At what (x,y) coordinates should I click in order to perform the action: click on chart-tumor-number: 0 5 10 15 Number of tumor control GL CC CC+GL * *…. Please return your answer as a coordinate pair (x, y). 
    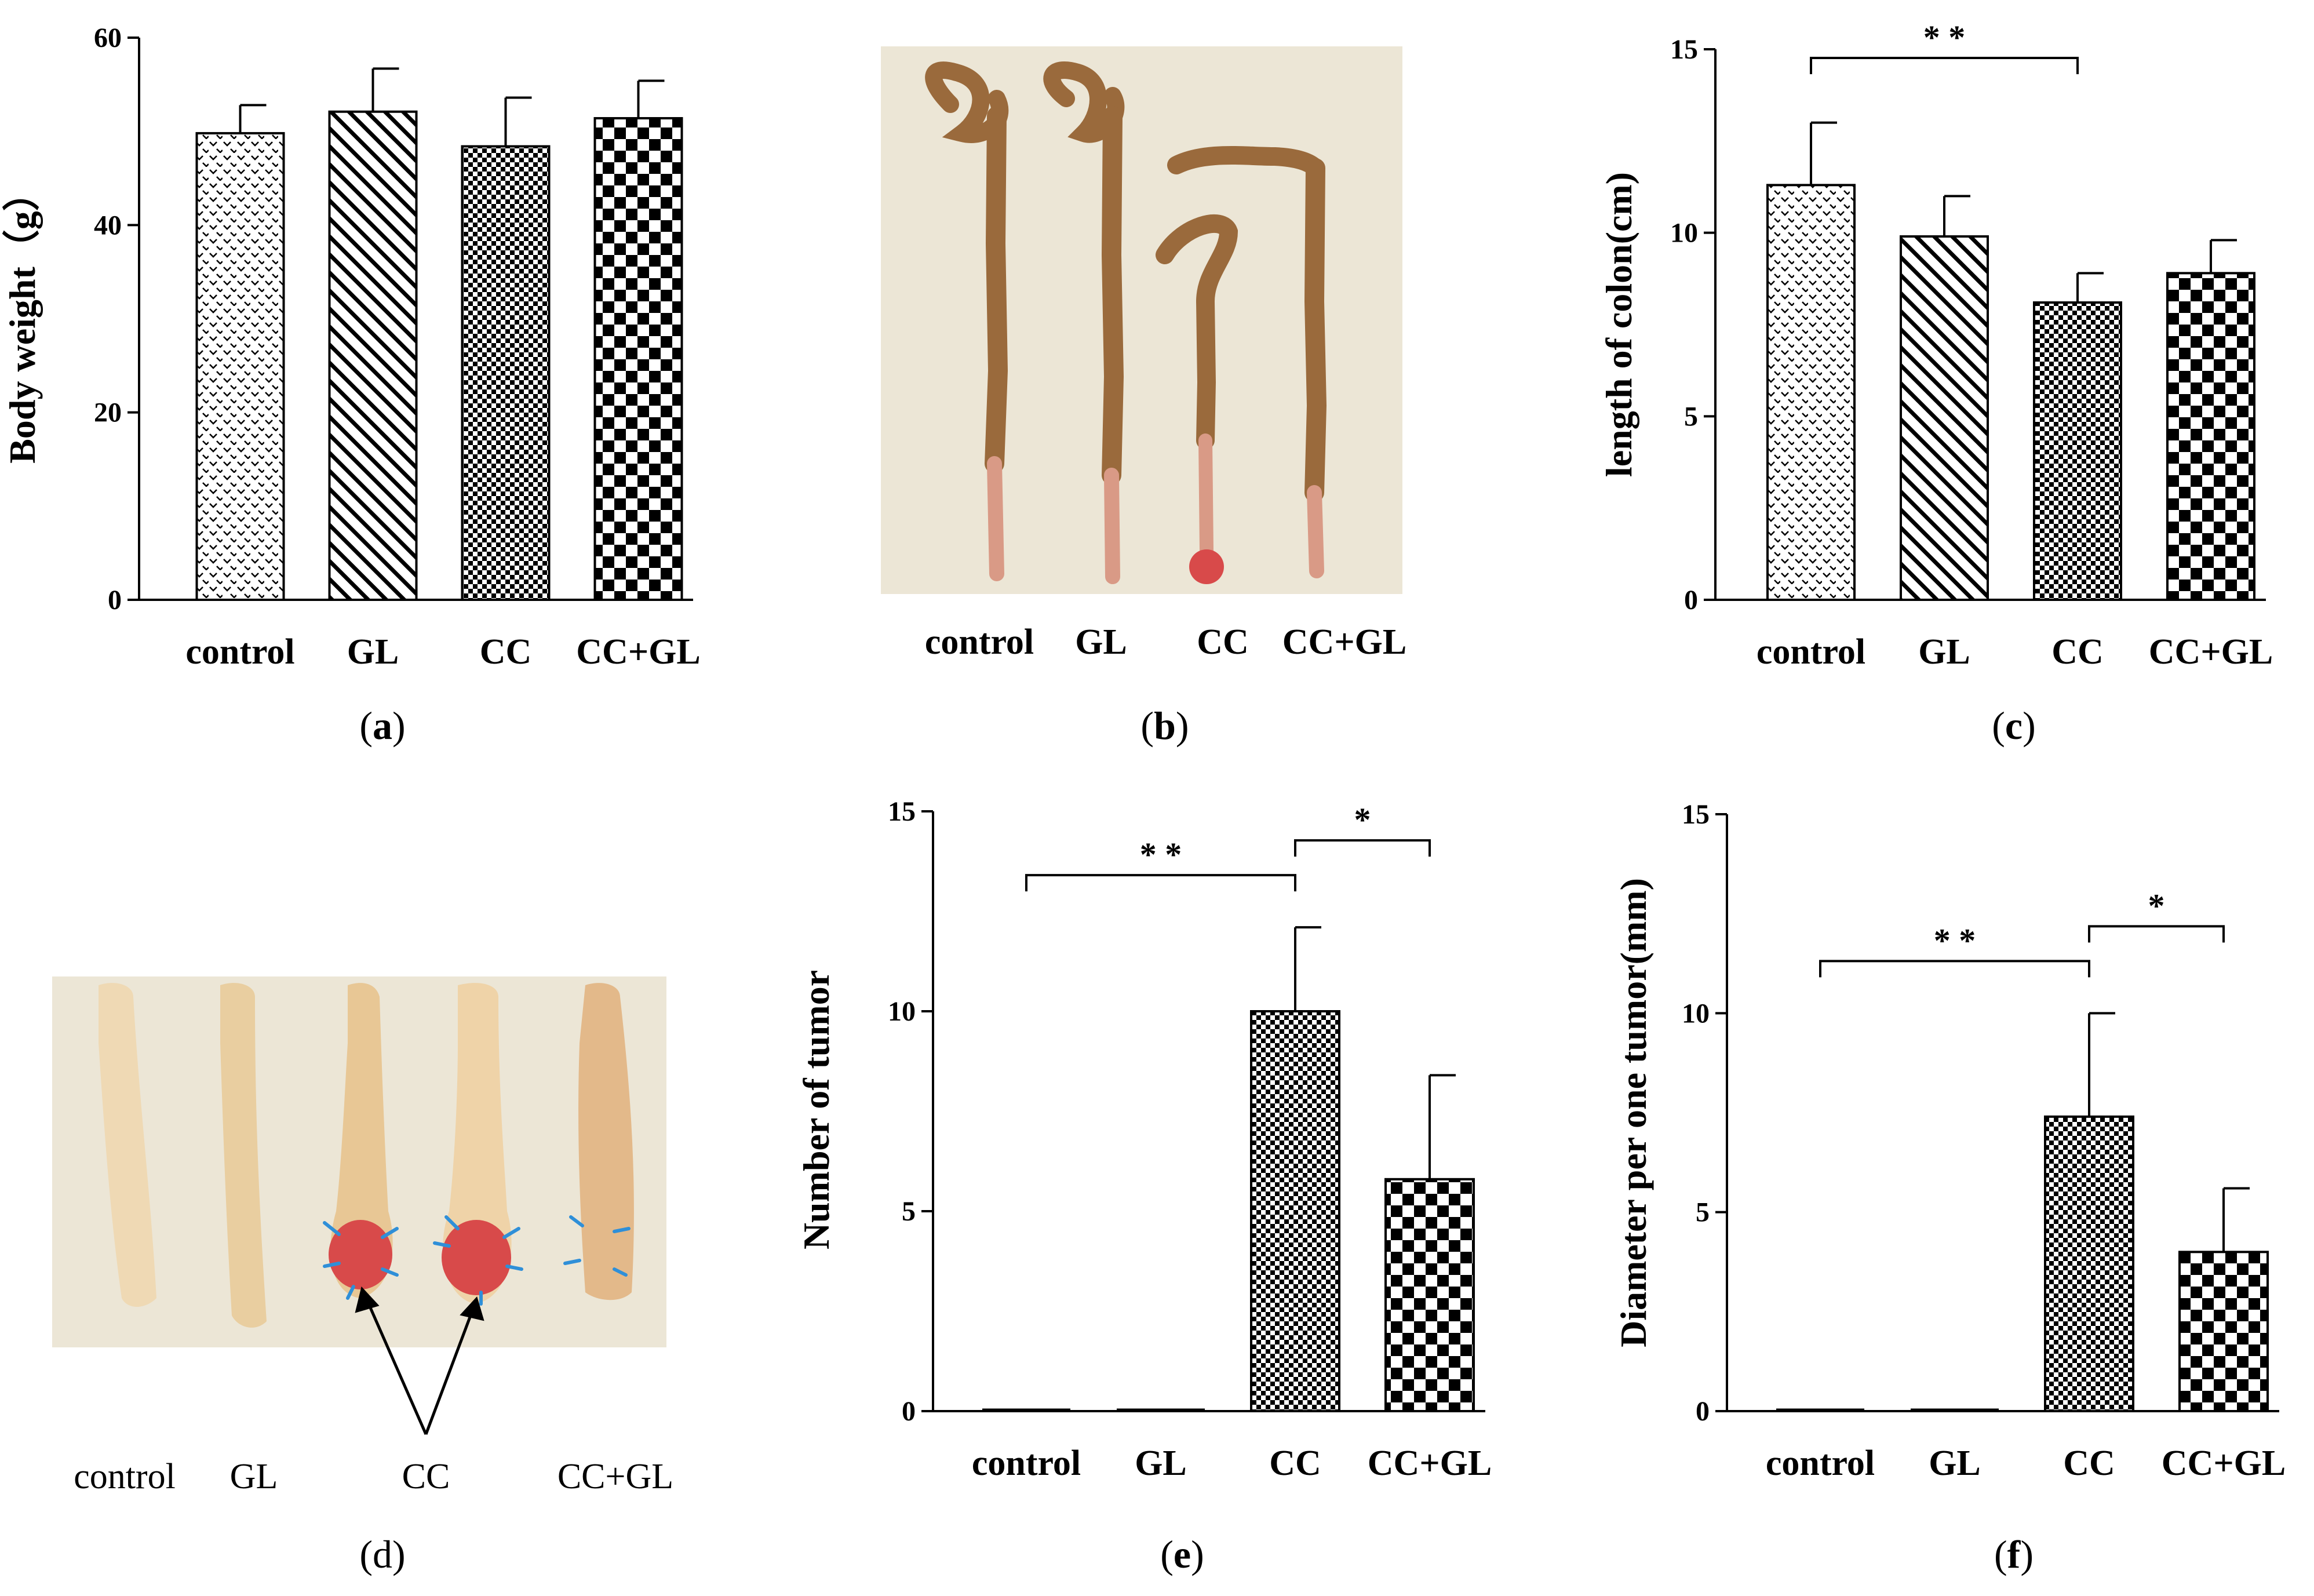
    Looking at the image, I should click on (1144, 1139).